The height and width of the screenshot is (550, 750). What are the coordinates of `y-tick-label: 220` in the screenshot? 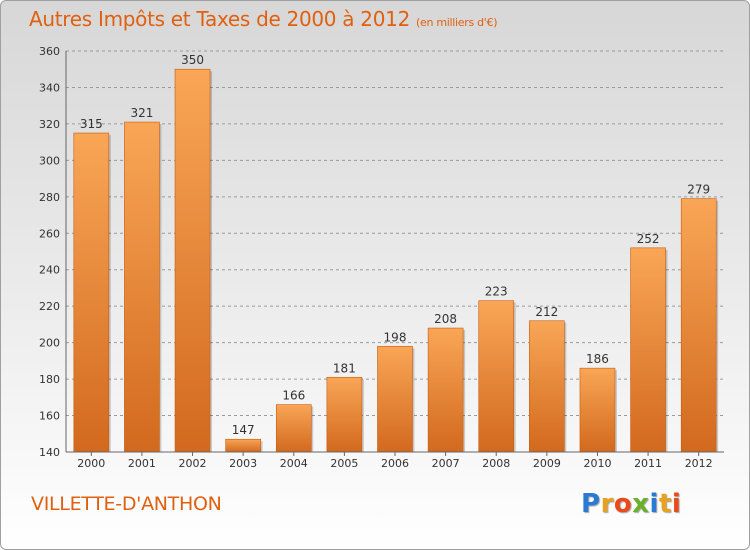 It's located at (49, 306).